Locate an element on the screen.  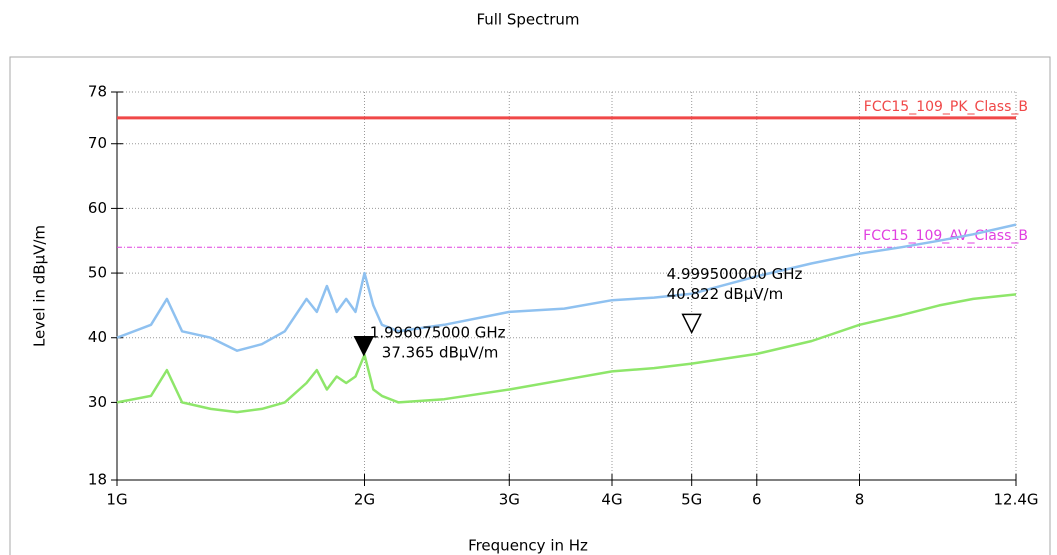
x-axis-label: Frequency in Hz is located at coordinates (528, 546).